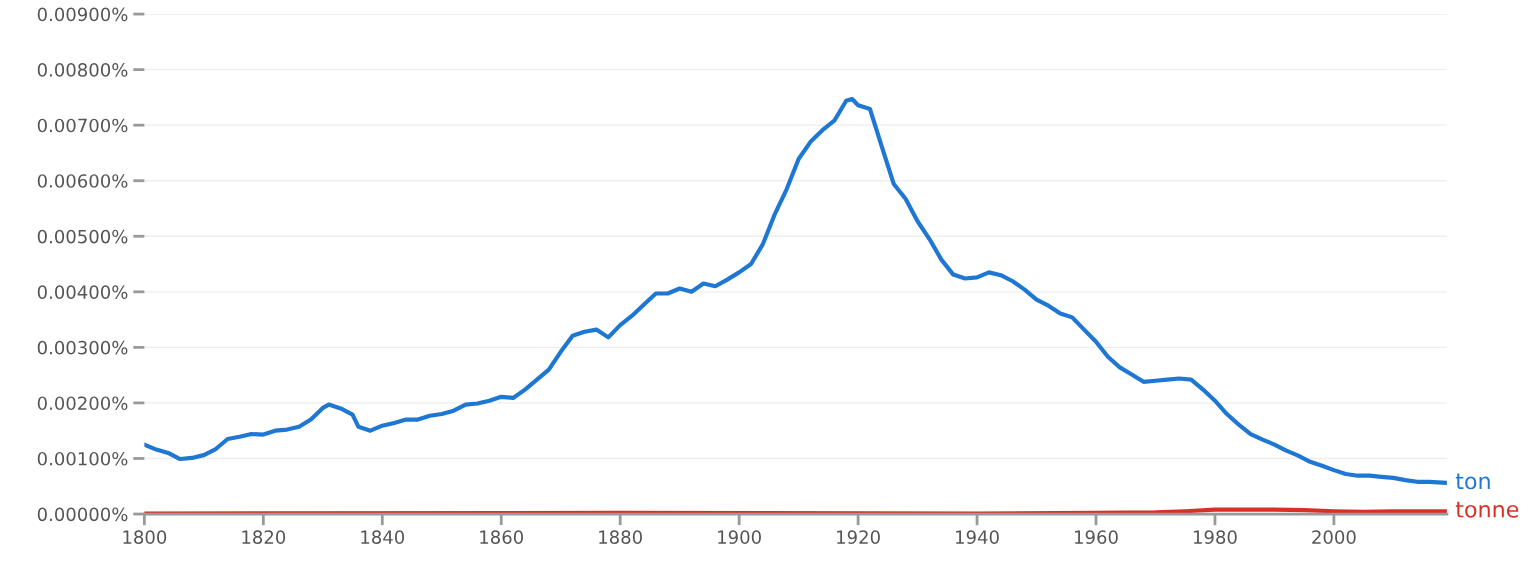 The width and height of the screenshot is (1536, 563). What do you see at coordinates (264, 537) in the screenshot?
I see `x-tick-label: 1820` at bounding box center [264, 537].